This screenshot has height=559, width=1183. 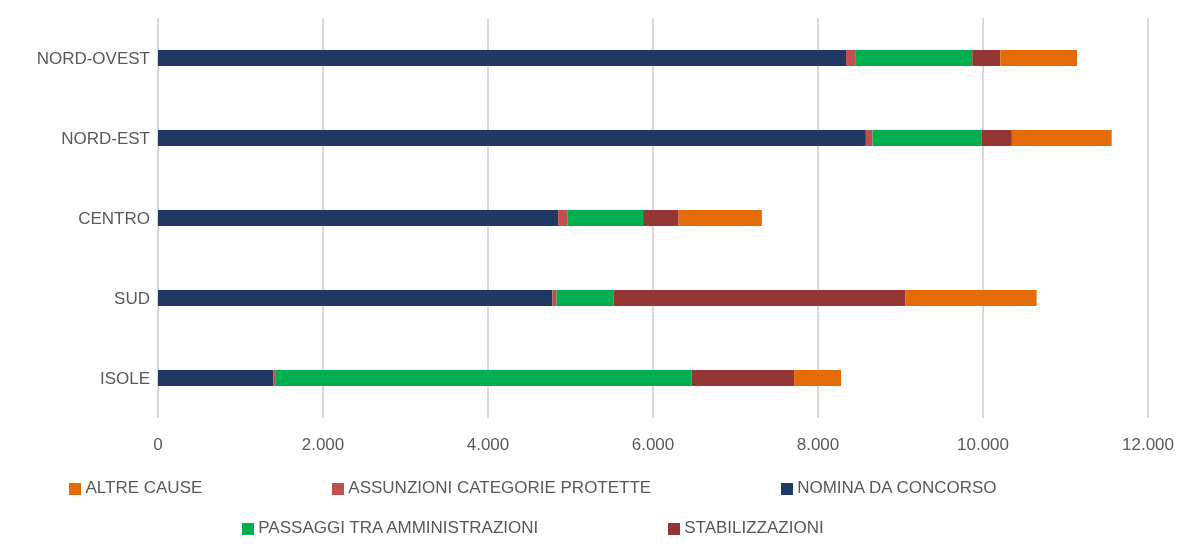 I want to click on x-tick-label: 2.000, so click(x=323, y=445).